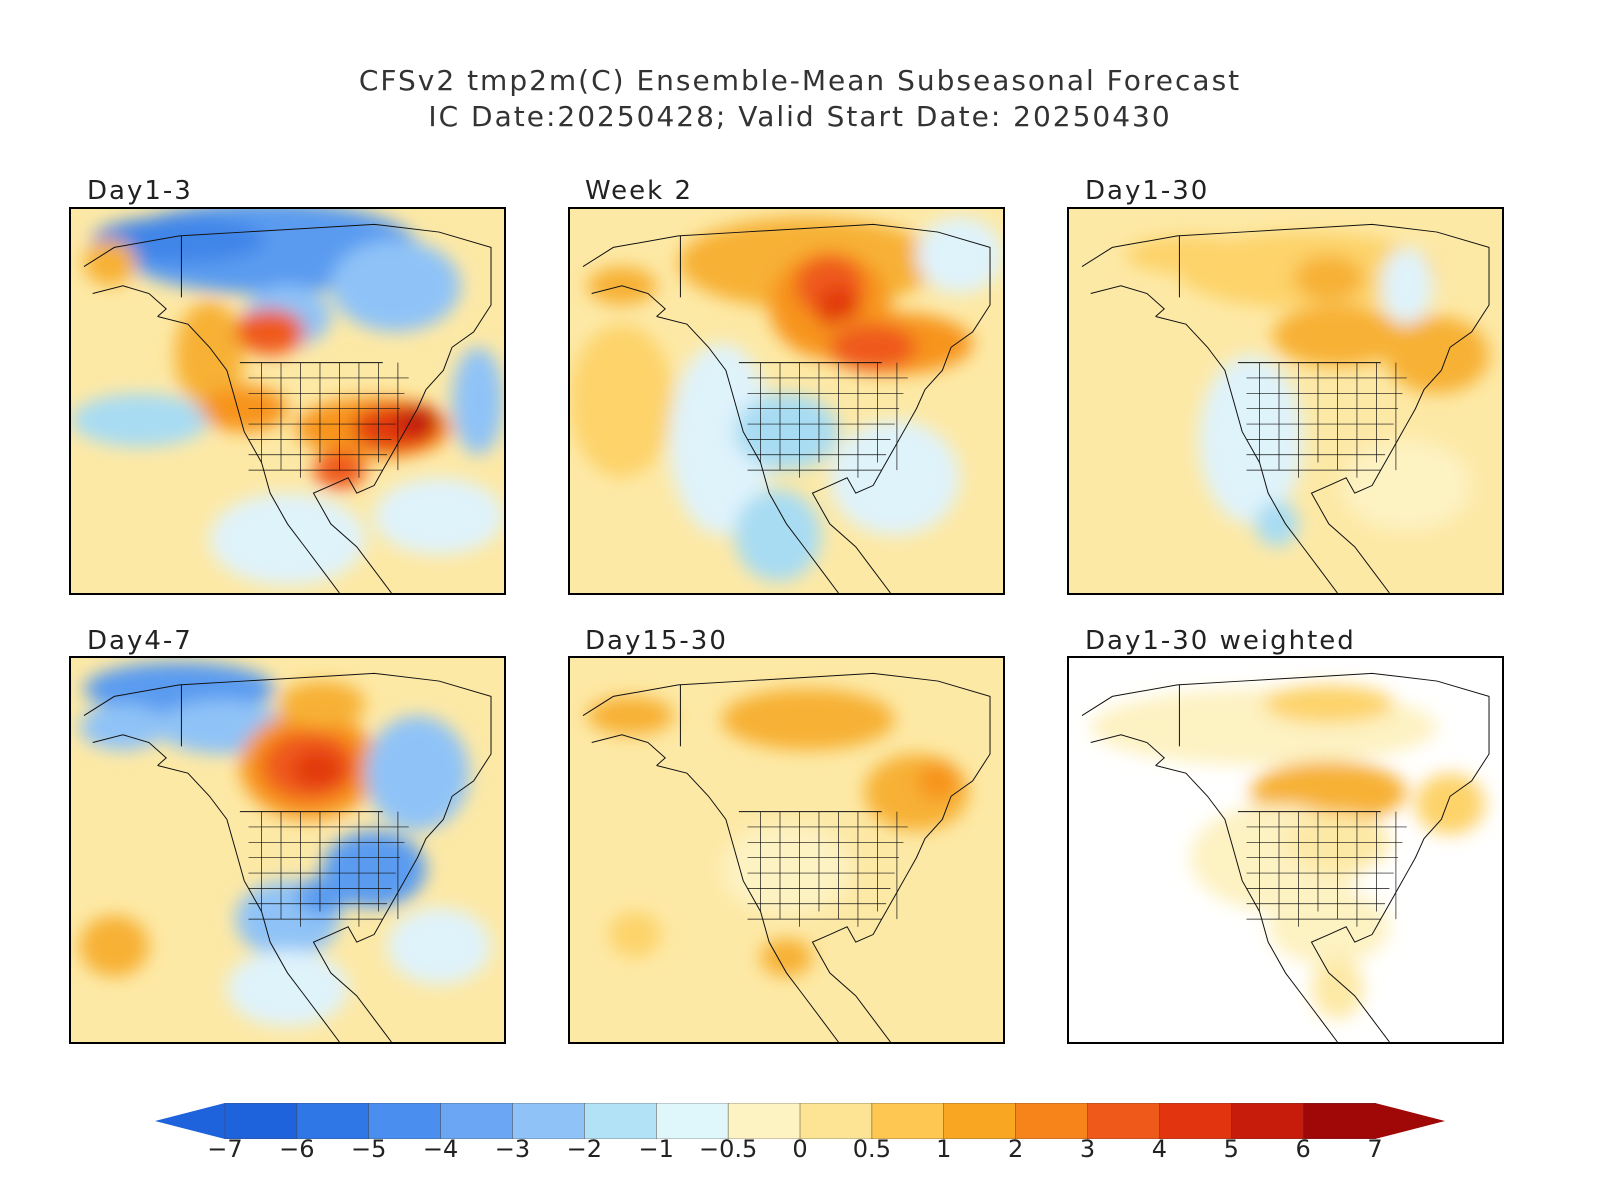 This screenshot has height=1200, width=1600. I want to click on map-panel-day1-30-weighted, so click(1285, 850).